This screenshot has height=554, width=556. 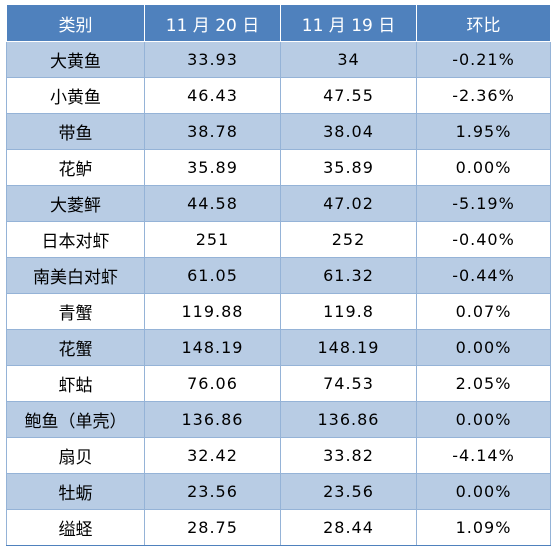 I want to click on cell-nov-19: 74.53, so click(x=348, y=383).